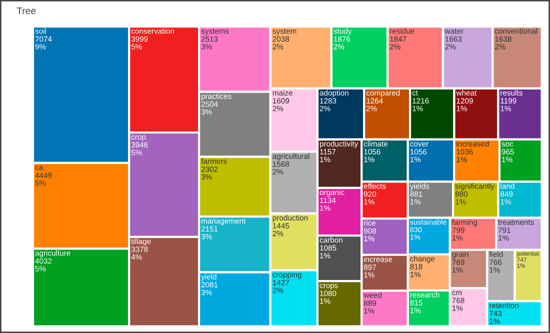 The height and width of the screenshot is (333, 550). What do you see at coordinates (26, 10) in the screenshot?
I see `text: Tree` at bounding box center [26, 10].